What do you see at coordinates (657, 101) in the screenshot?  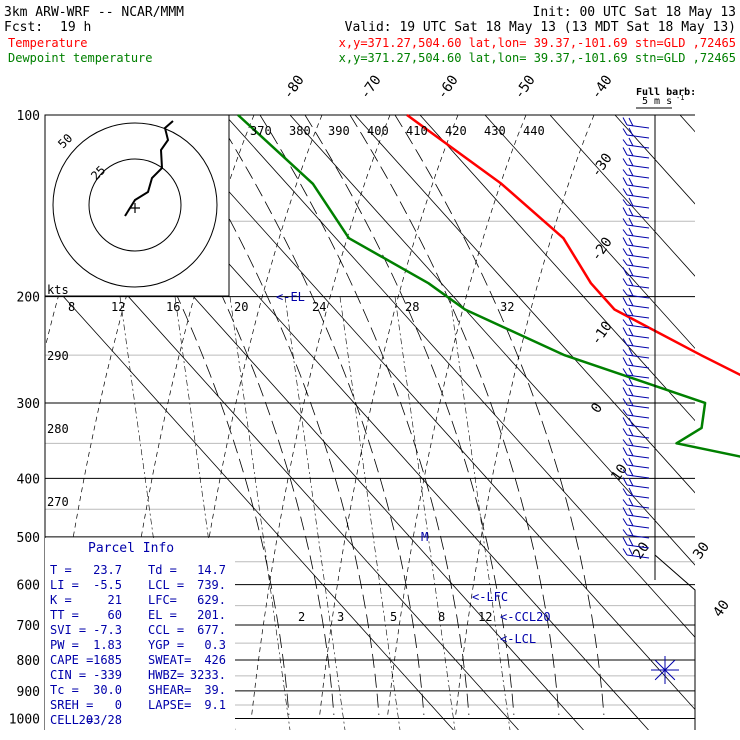 I see `barb-legend-value: 5 m s` at bounding box center [657, 101].